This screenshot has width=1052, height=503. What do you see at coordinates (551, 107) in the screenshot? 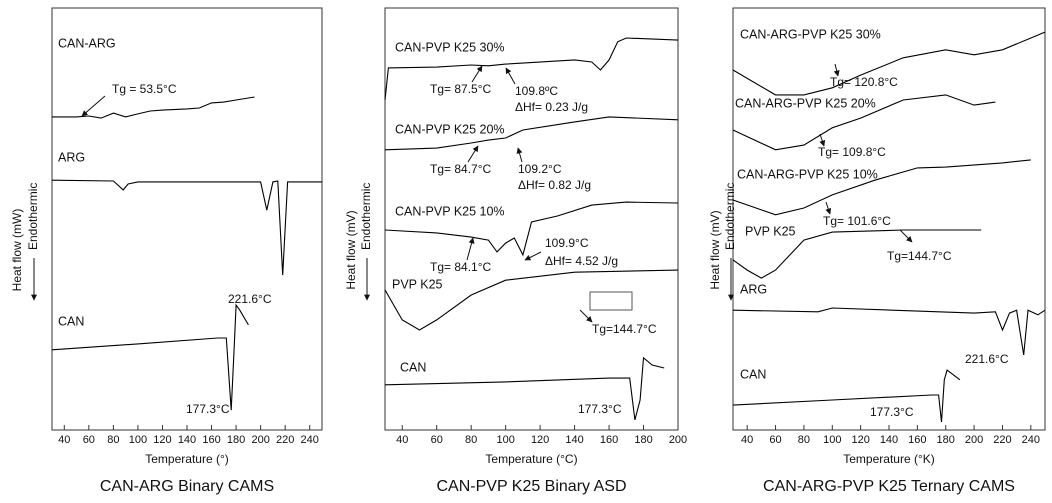
I see `annotation: ΔHf= 0.23 J/g` at bounding box center [551, 107].